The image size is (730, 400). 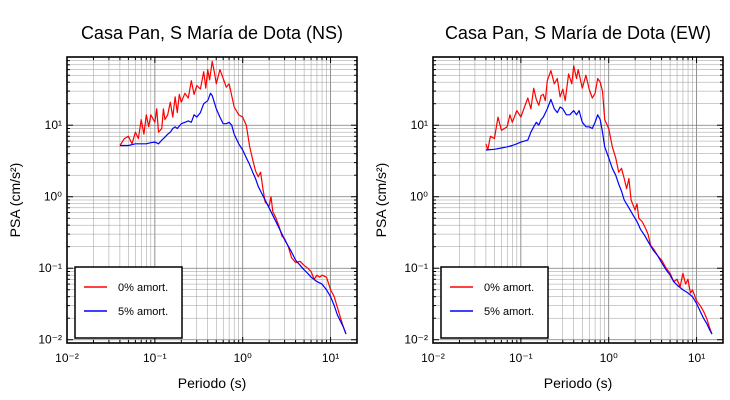 What do you see at coordinates (212, 33) in the screenshot?
I see `chart-title: Casa Pan, S María de Dota (NS)` at bounding box center [212, 33].